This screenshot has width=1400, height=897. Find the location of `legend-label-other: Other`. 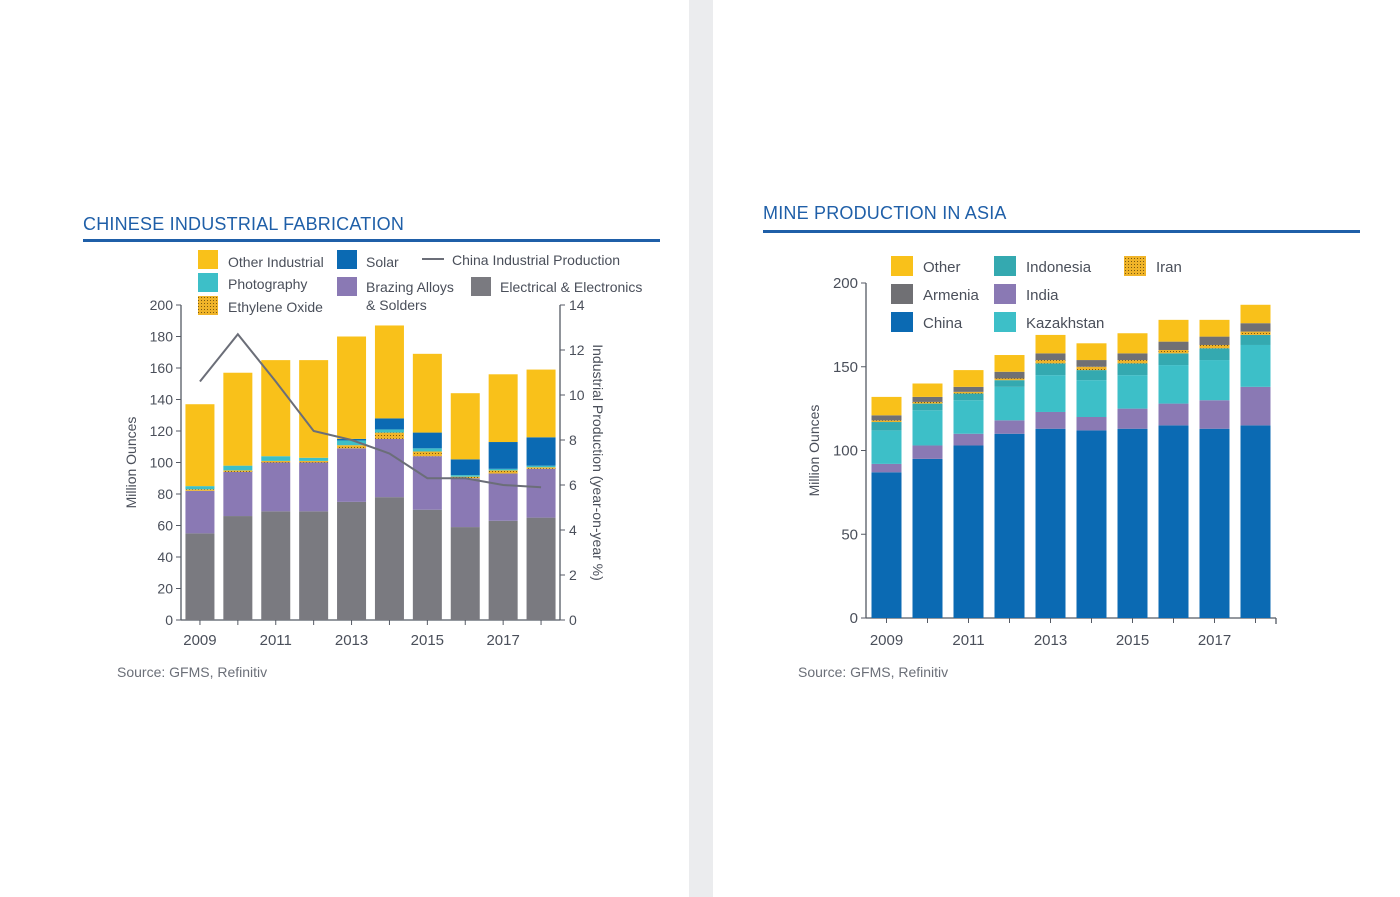

legend-label-other: Other is located at coordinates (942, 267).